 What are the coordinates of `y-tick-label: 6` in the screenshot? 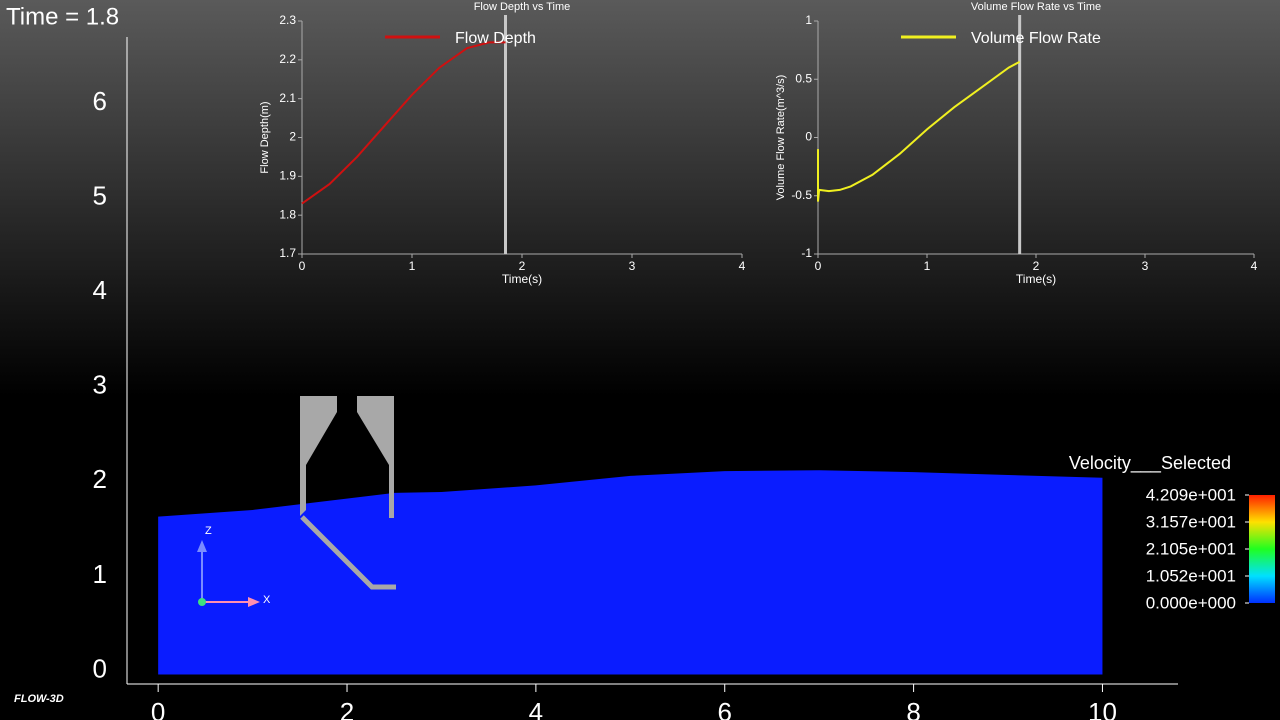 It's located at (100, 101).